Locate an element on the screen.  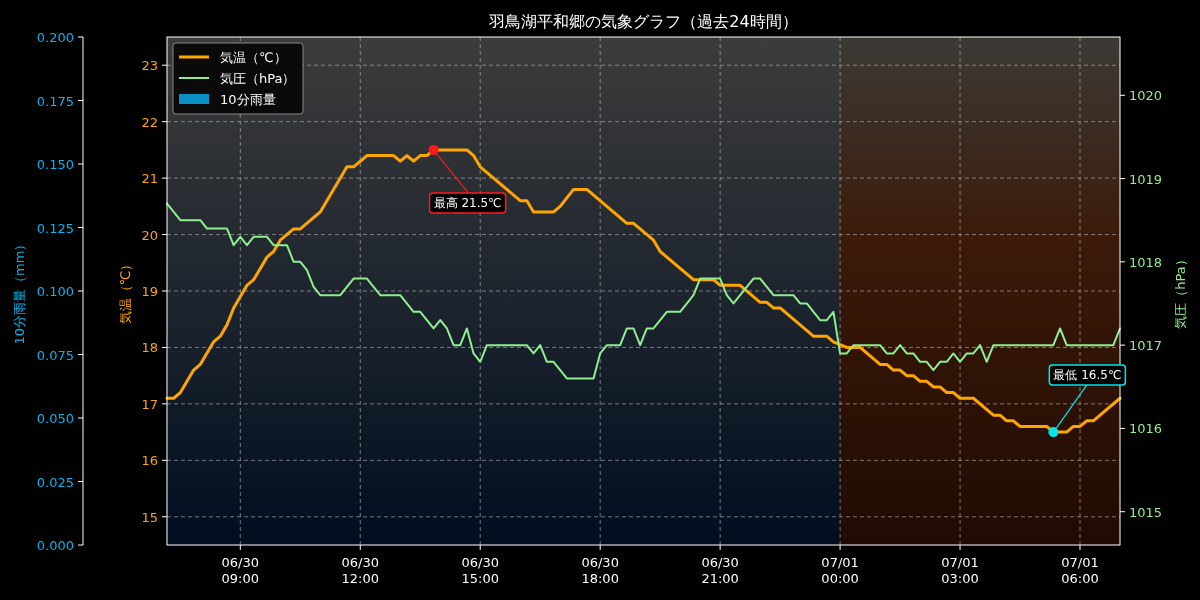
y-tick-label: 19 is located at coordinates (149, 291).